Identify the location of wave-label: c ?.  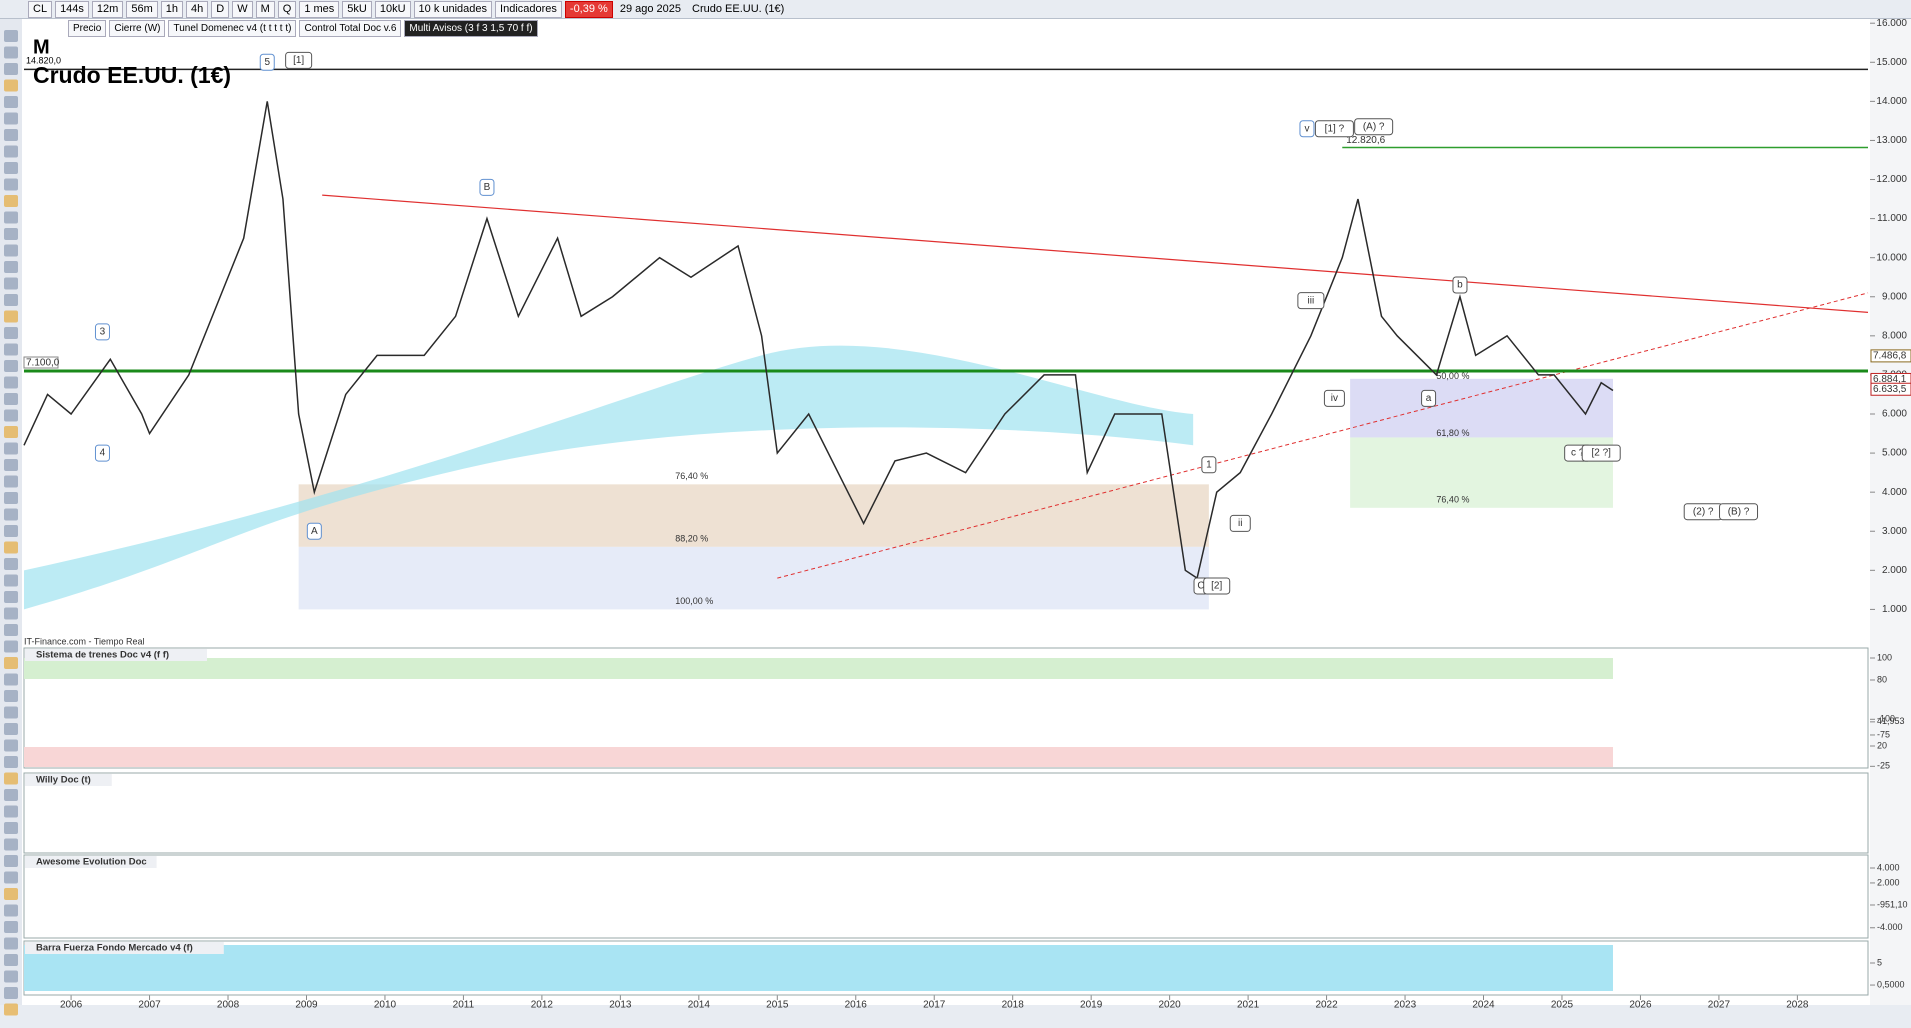
(1578, 453).